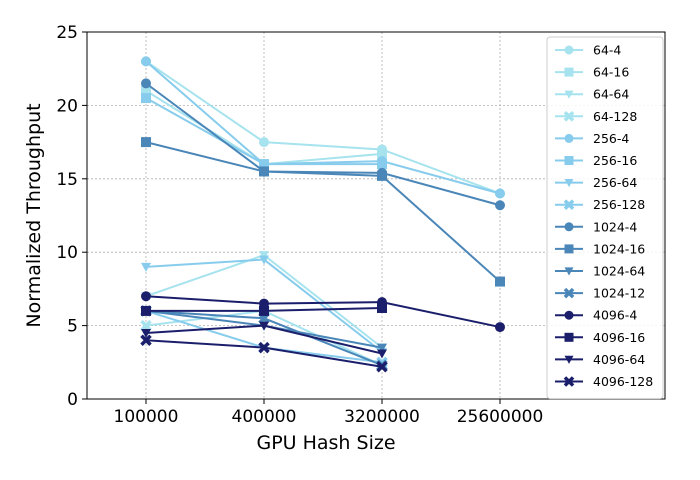 This screenshot has width=700, height=480. I want to click on legend-item: 4096-16, so click(600, 337).